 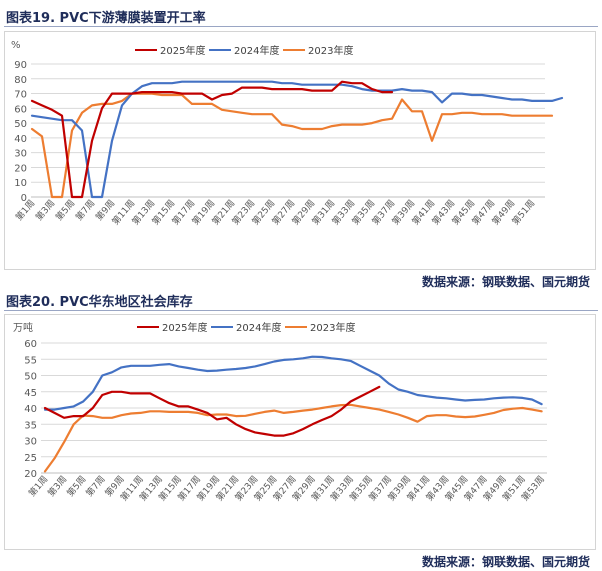 I want to click on figure-19-source: 数据来源：钢联数据、国元期货, so click(x=505, y=282).